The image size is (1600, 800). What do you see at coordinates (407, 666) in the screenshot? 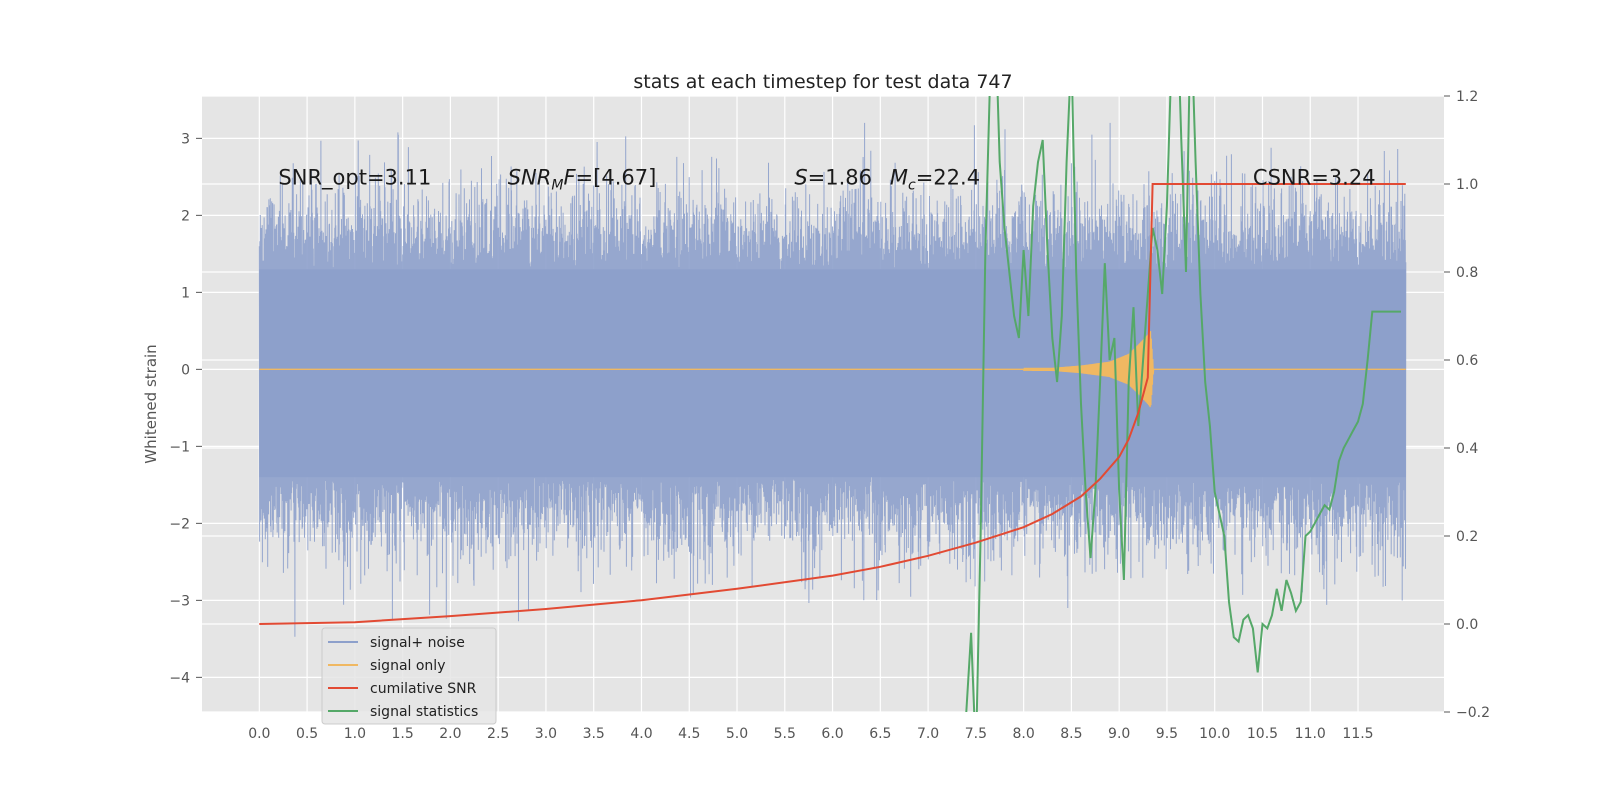
I see `legend-label: signal only` at bounding box center [407, 666].